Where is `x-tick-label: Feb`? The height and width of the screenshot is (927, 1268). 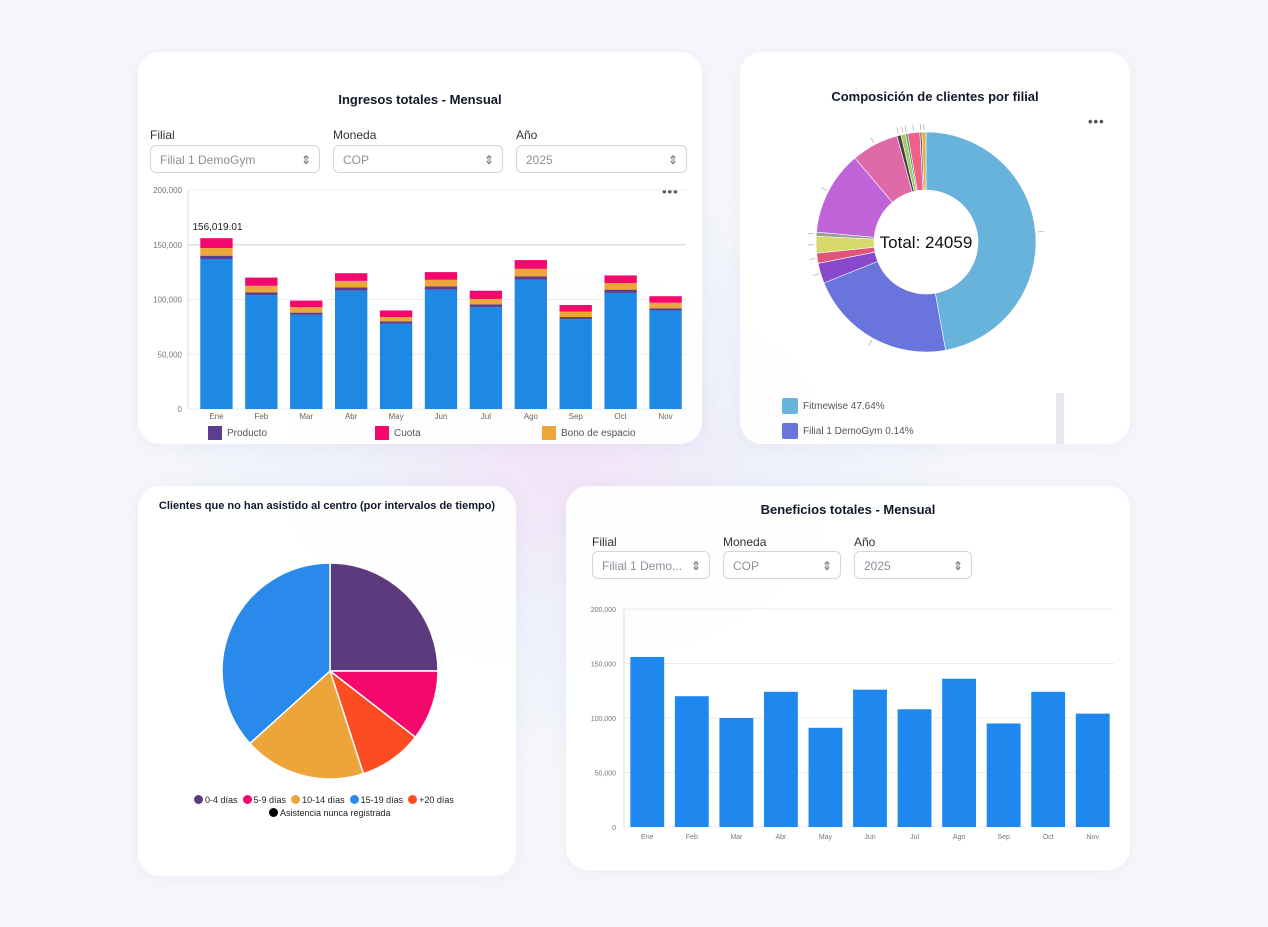 x-tick-label: Feb is located at coordinates (261, 416).